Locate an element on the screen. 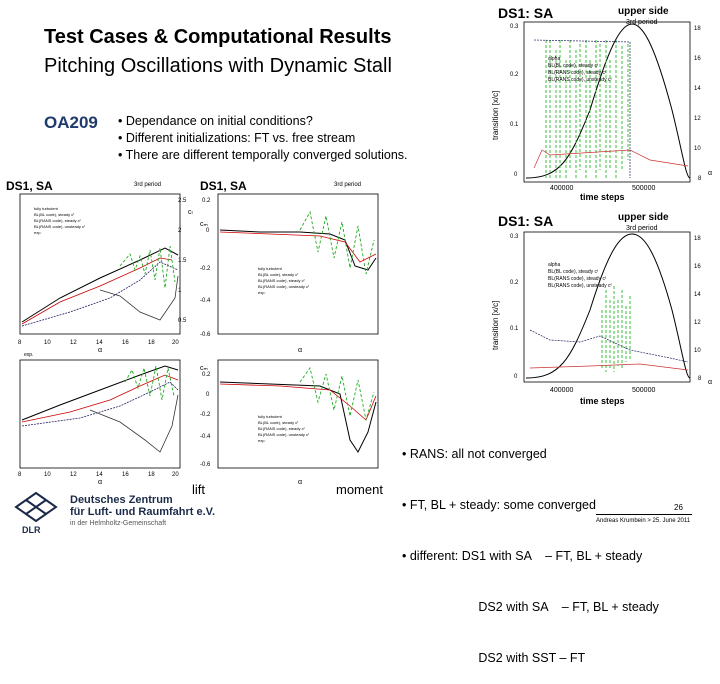  note-line: • RANS: all not converged is located at coordinates (474, 454).